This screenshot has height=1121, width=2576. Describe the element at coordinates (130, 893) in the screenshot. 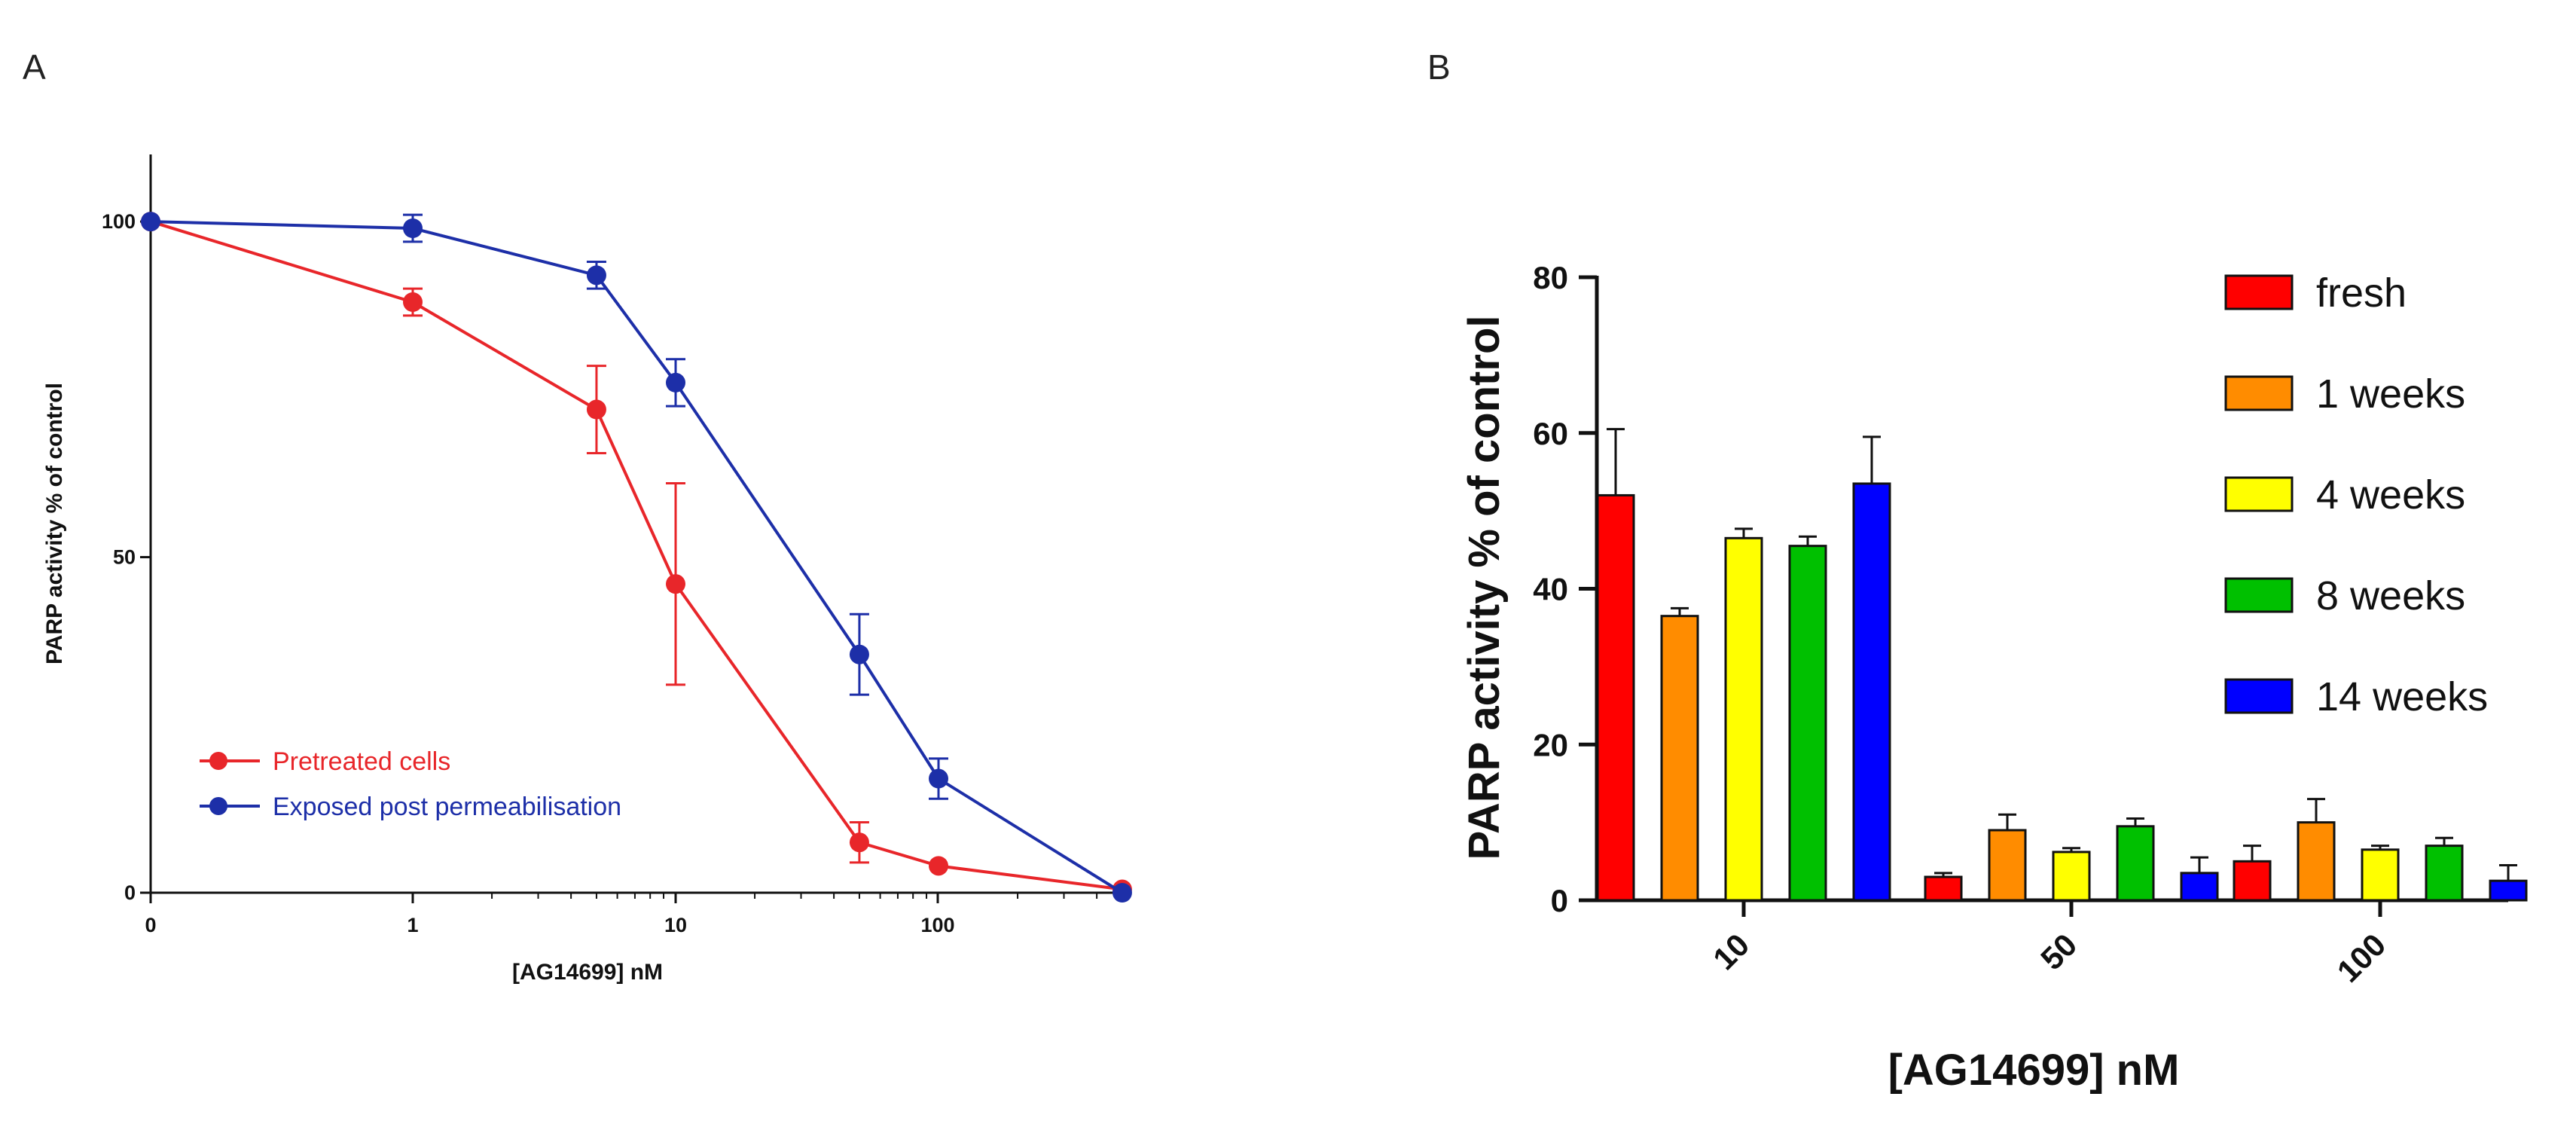

I see `chart-a-y-tick-label: 0` at that location.